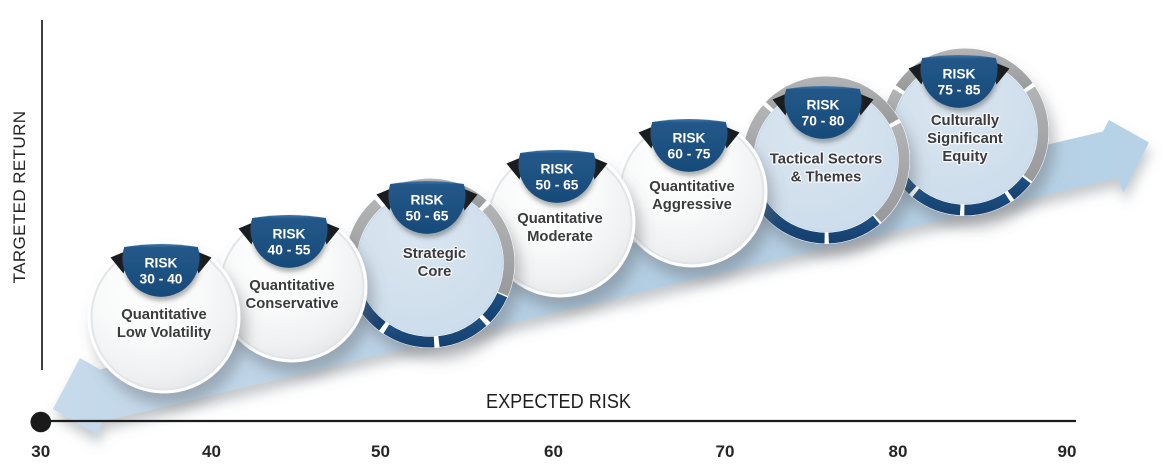 The height and width of the screenshot is (476, 1165). What do you see at coordinates (164, 333) in the screenshot?
I see `svg-text: Low Volatility` at bounding box center [164, 333].